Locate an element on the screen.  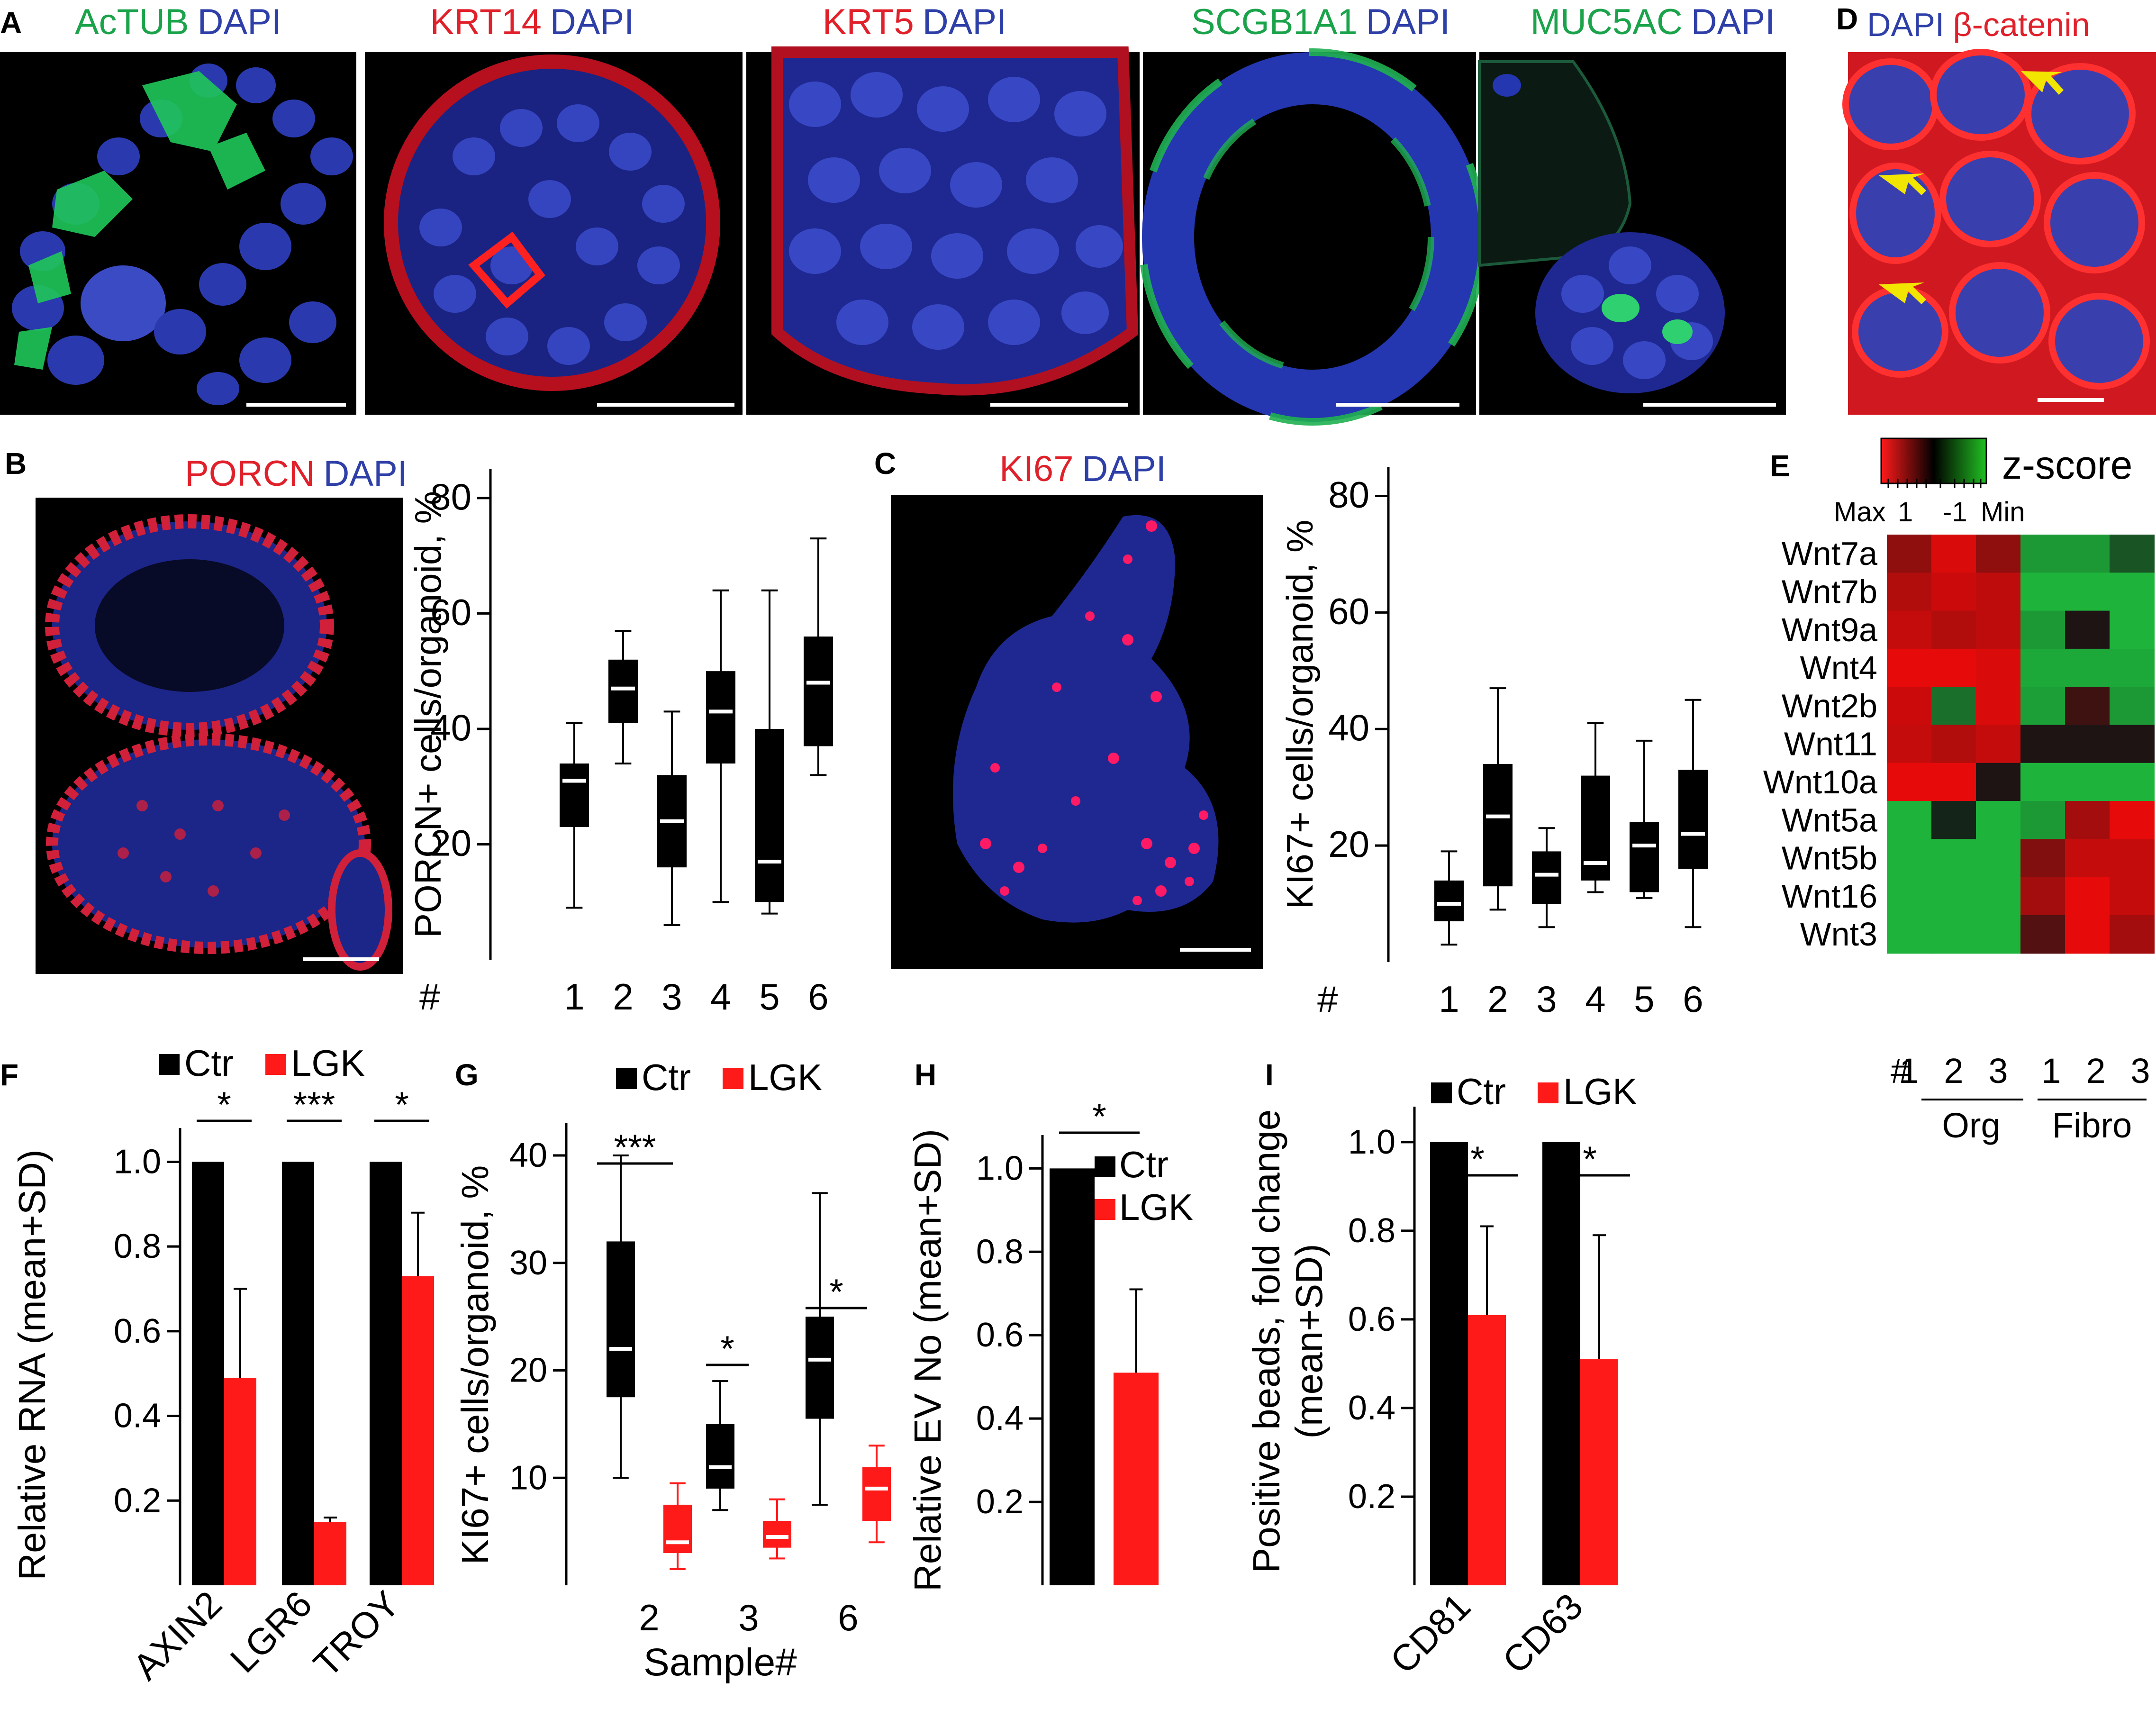
zscore-label: z-score is located at coordinates (2067, 465).